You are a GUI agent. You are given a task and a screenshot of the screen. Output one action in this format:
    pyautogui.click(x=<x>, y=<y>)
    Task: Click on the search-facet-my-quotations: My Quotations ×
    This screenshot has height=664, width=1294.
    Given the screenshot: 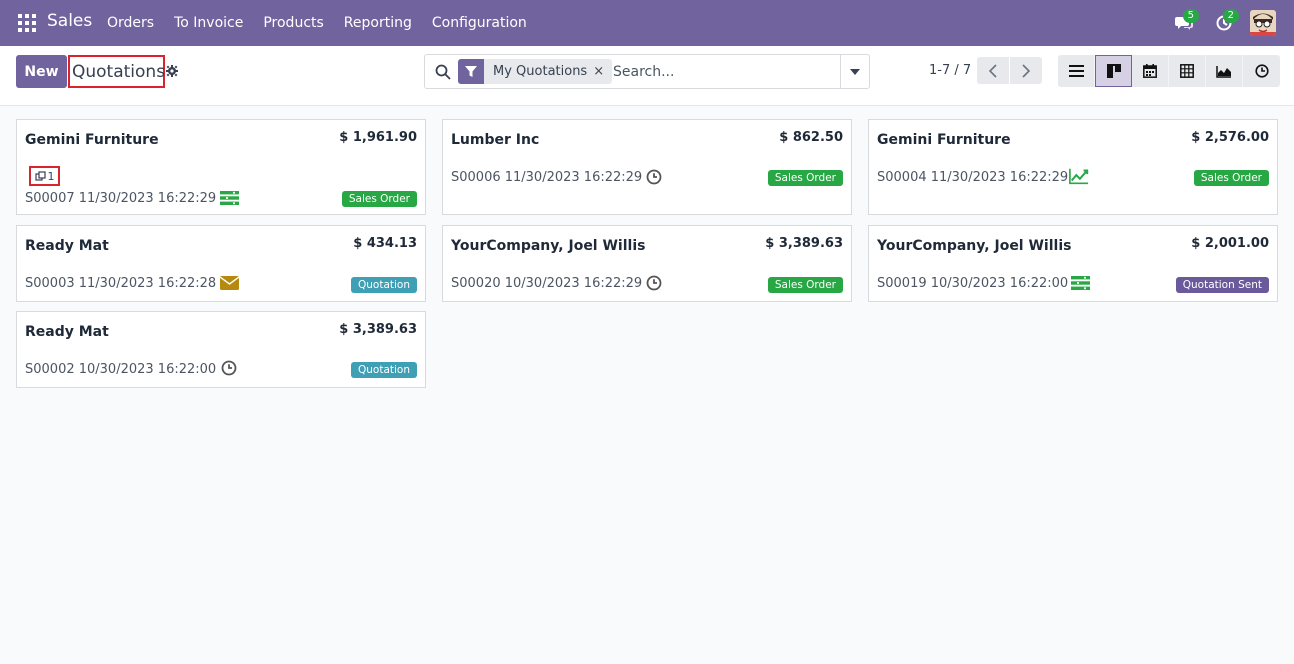 What is the action you would take?
    pyautogui.click(x=535, y=71)
    